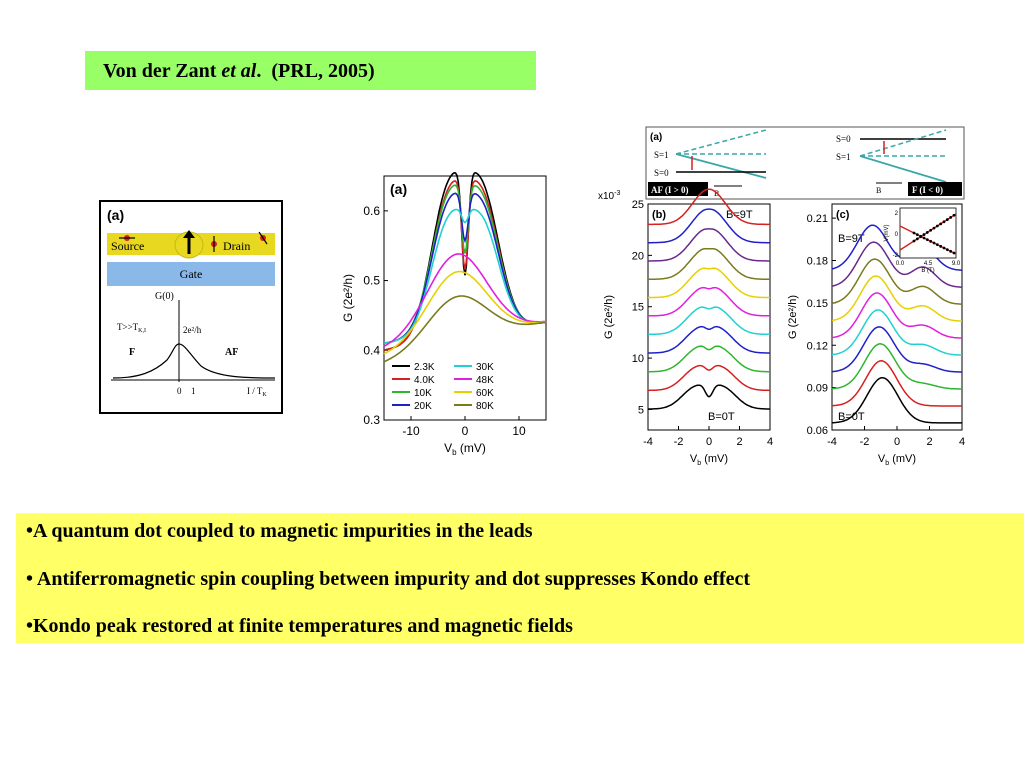 This screenshot has width=1024, height=768. Describe the element at coordinates (485, 380) in the screenshot. I see `legend-label: 48K` at that location.